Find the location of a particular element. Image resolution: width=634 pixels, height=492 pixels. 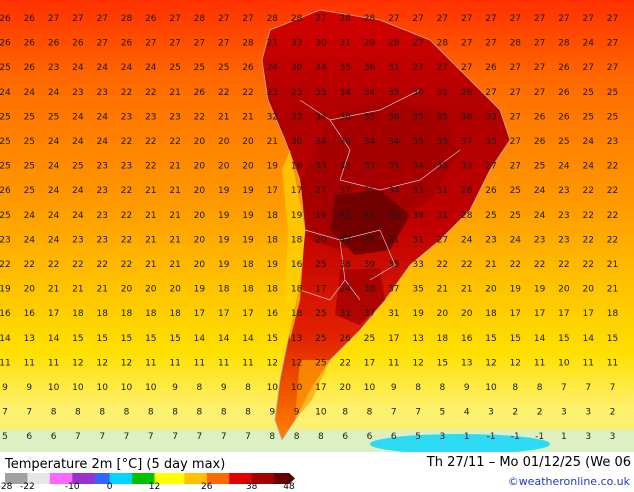

colorbar-tick-label: -28 is located at coordinates (6, 487).